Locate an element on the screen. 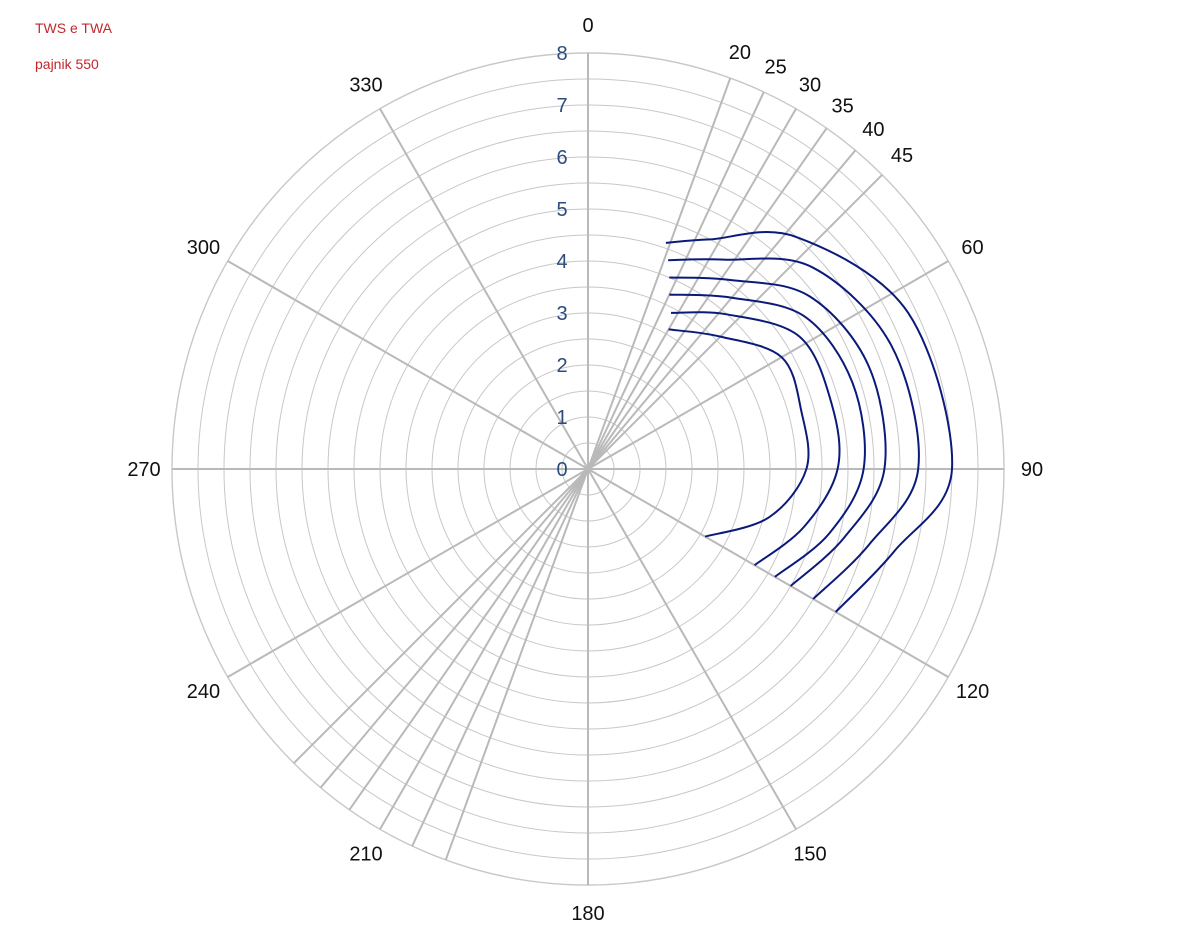 The height and width of the screenshot is (933, 1186). radial-tick-labels: 0 1 2 3 4 5 6 7 8 is located at coordinates (561, 262).